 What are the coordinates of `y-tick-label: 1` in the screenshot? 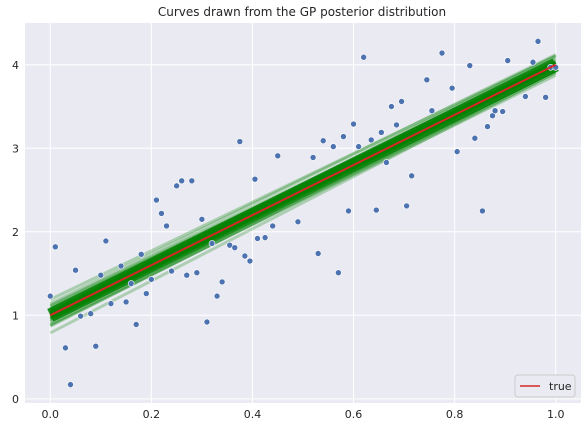 It's located at (15, 315).